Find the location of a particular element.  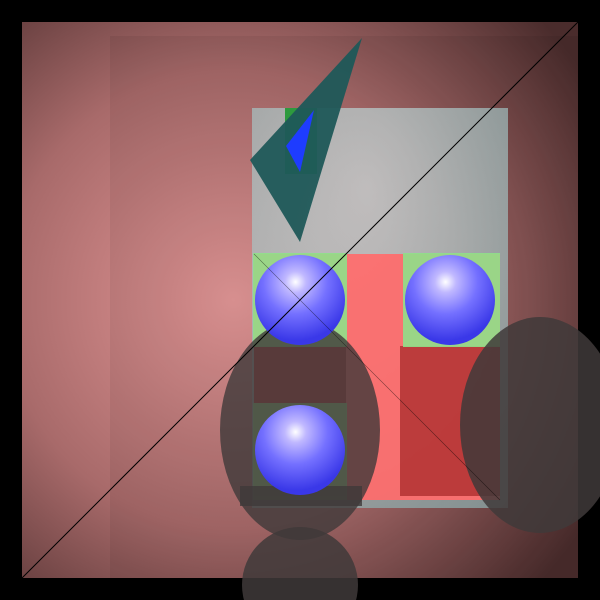

shadow-right is located at coordinates (530, 425).